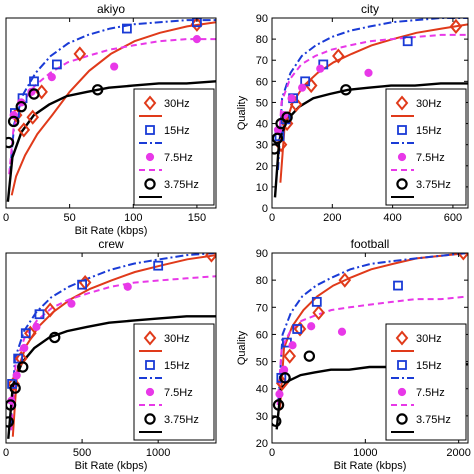 The width and height of the screenshot is (474, 474). I want to click on x-tick-label: 600, so click(453, 218).